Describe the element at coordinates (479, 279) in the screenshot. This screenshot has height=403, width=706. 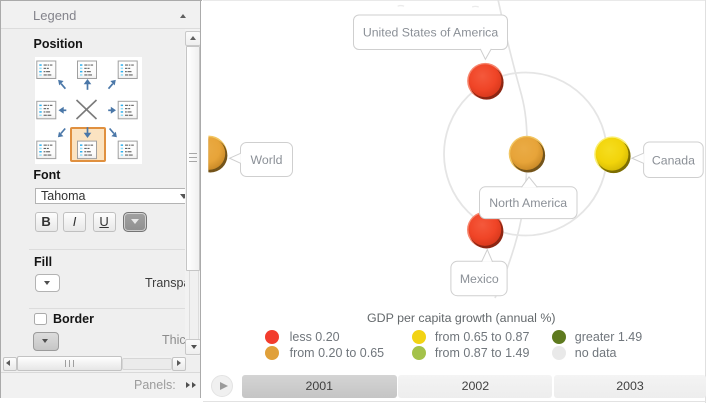
I see `svg-text: Mexico` at that location.